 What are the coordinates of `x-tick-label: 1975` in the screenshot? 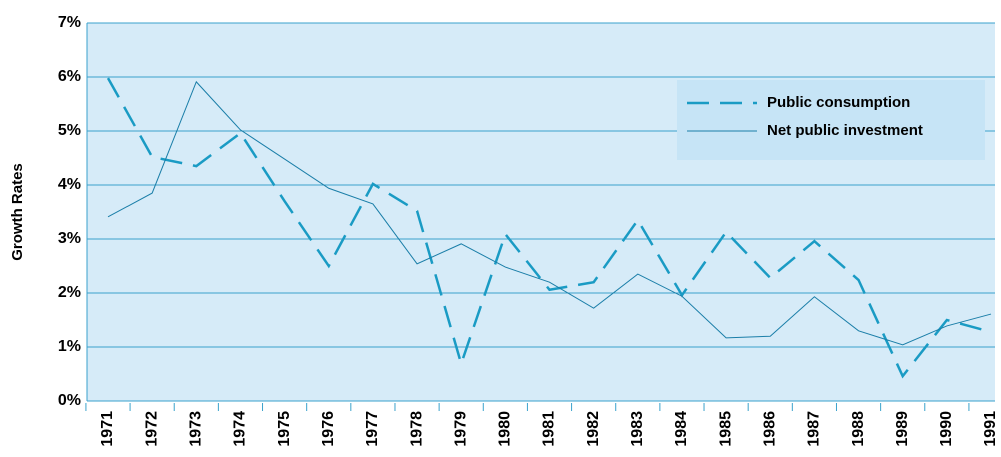 It's located at (284, 429).